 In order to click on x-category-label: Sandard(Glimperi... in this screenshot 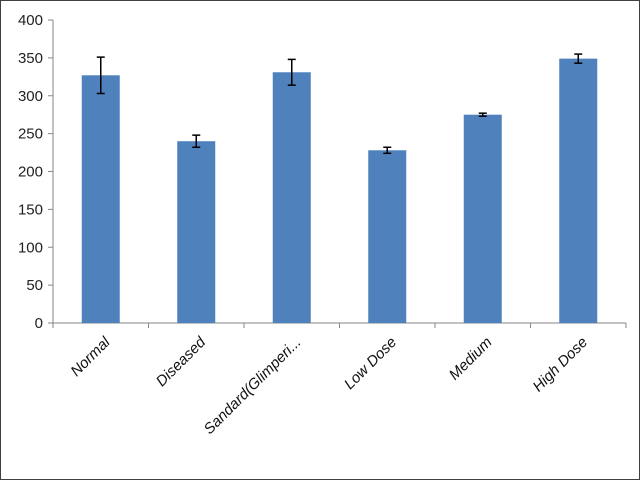, I will do `click(253, 386)`.